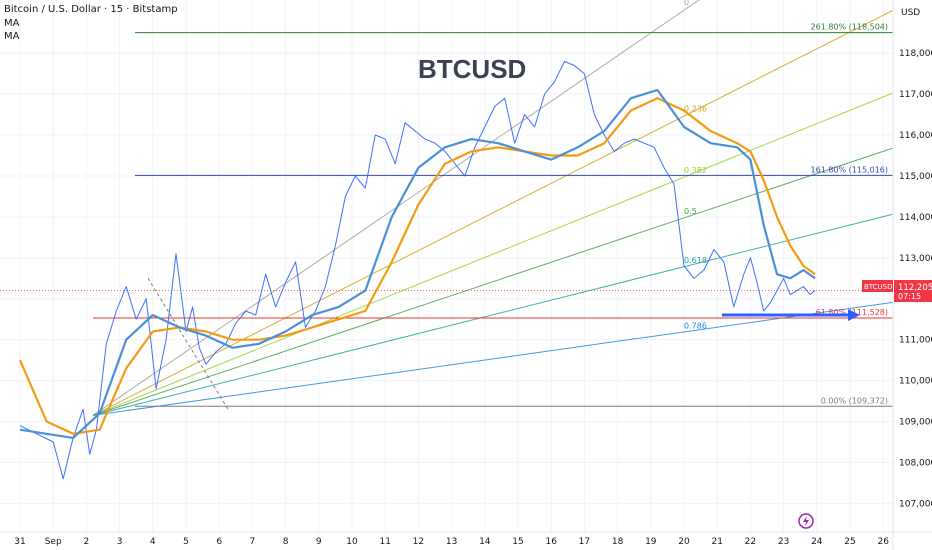 The width and height of the screenshot is (932, 550). I want to click on y-tick-label: 117,000, so click(915, 95).